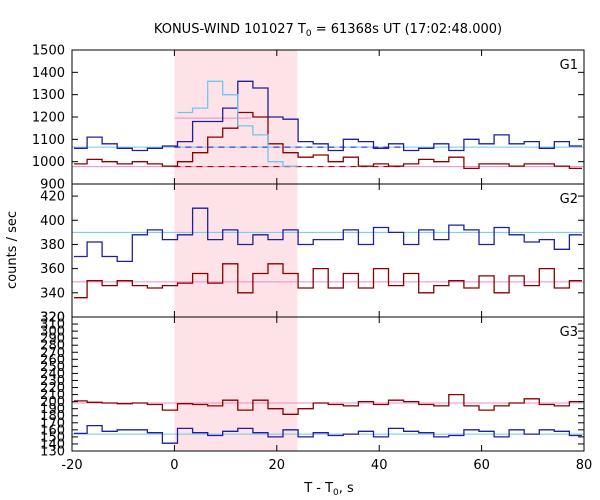  Describe the element at coordinates (52, 416) in the screenshot. I see `ytick-label: 180` at that location.